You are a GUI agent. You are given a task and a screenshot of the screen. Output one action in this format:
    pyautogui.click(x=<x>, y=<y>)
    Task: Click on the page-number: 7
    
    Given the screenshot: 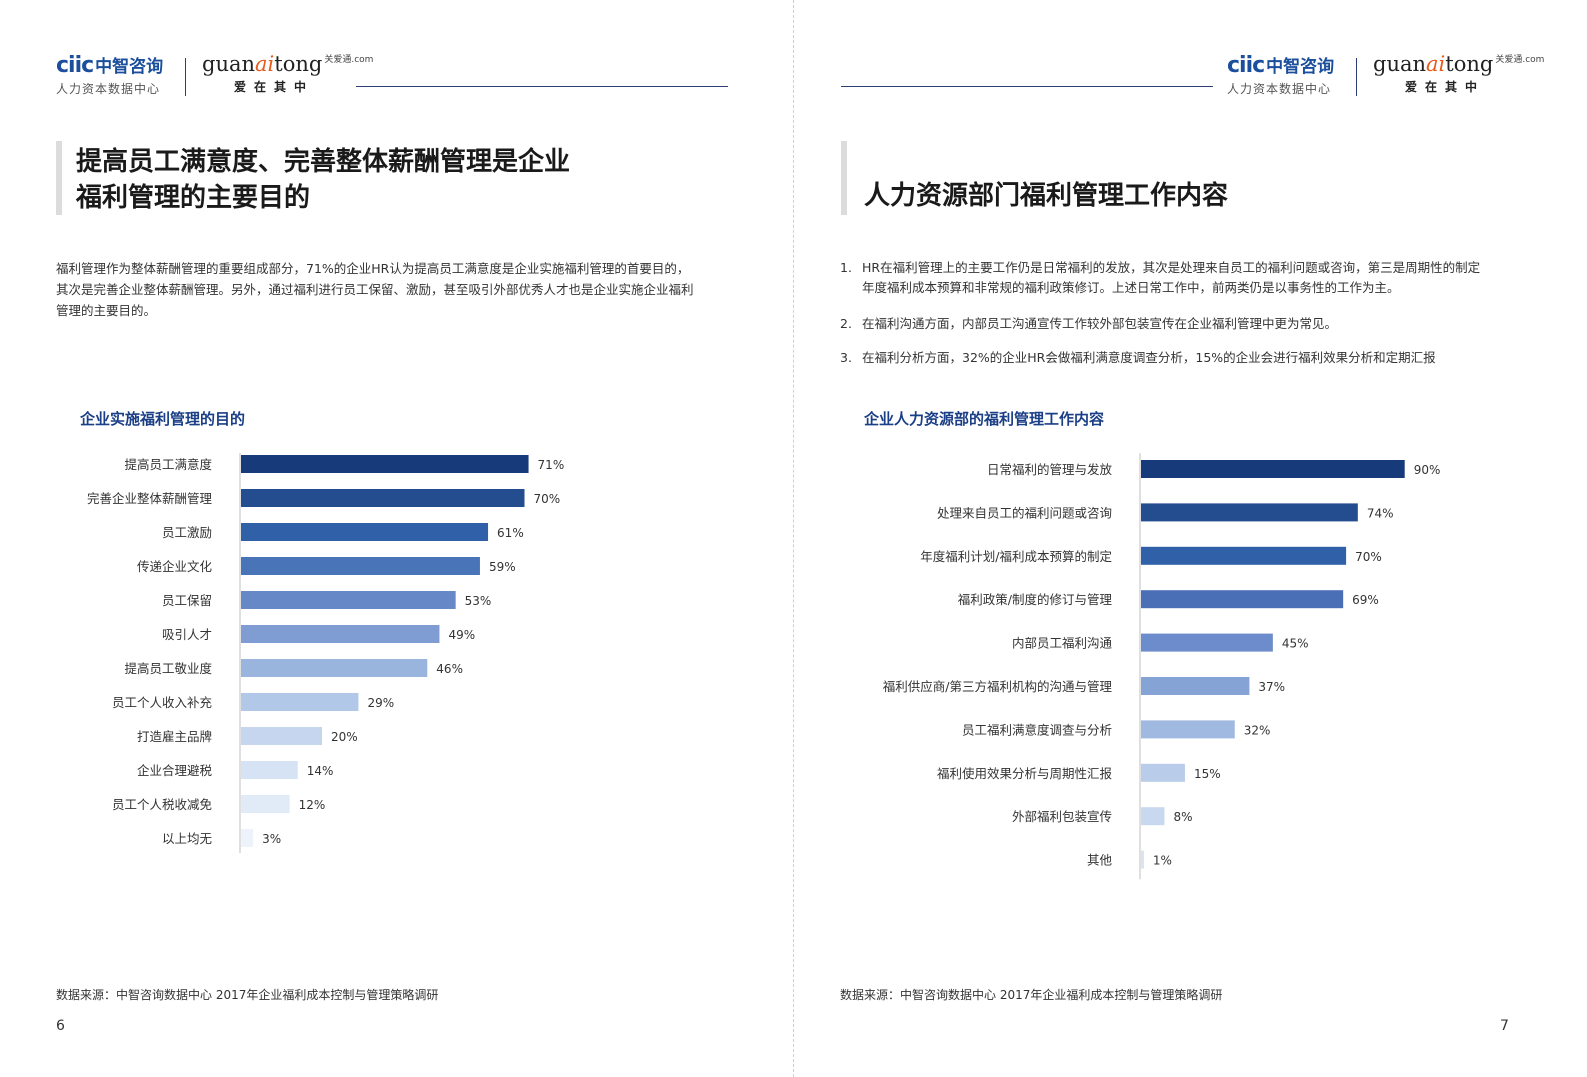 What is the action you would take?
    pyautogui.click(x=1504, y=1026)
    